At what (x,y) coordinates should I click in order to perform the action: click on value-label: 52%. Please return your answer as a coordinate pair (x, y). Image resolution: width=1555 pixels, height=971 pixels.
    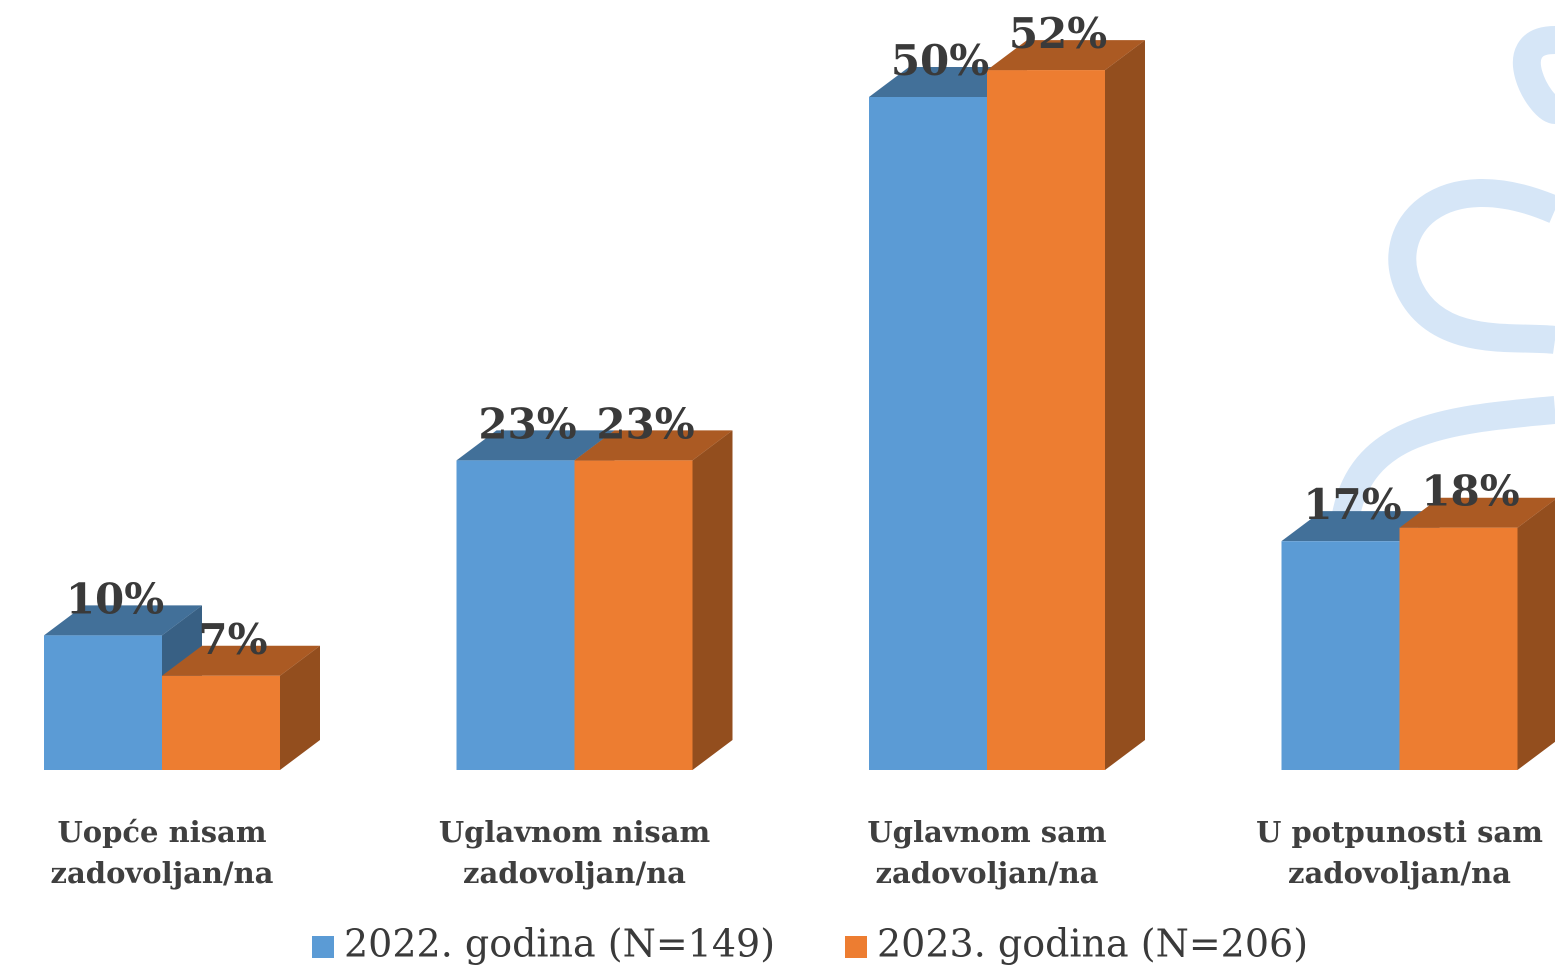
    Looking at the image, I should click on (1058, 33).